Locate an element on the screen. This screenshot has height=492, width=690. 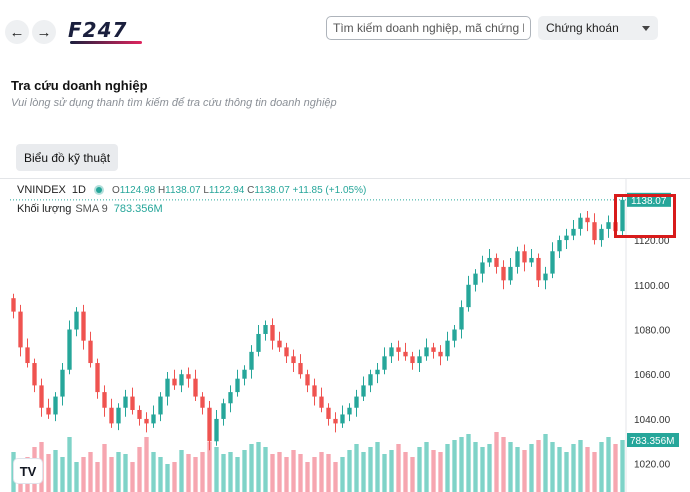
y-tick-label: 1080.00 is located at coordinates (652, 331).